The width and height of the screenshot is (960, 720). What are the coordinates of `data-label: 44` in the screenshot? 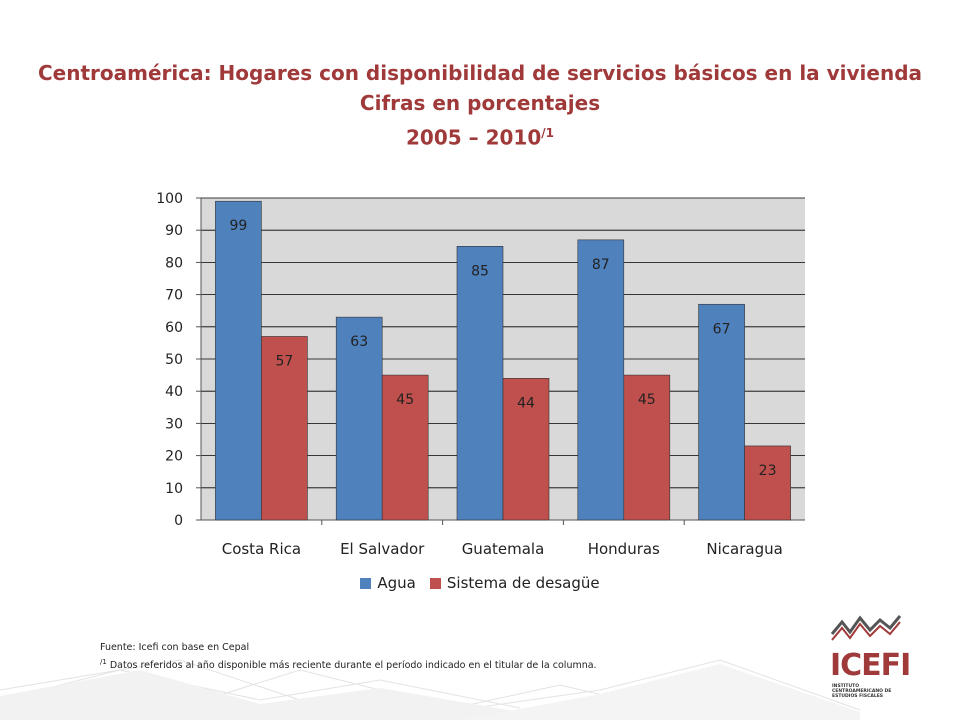 It's located at (526, 403).